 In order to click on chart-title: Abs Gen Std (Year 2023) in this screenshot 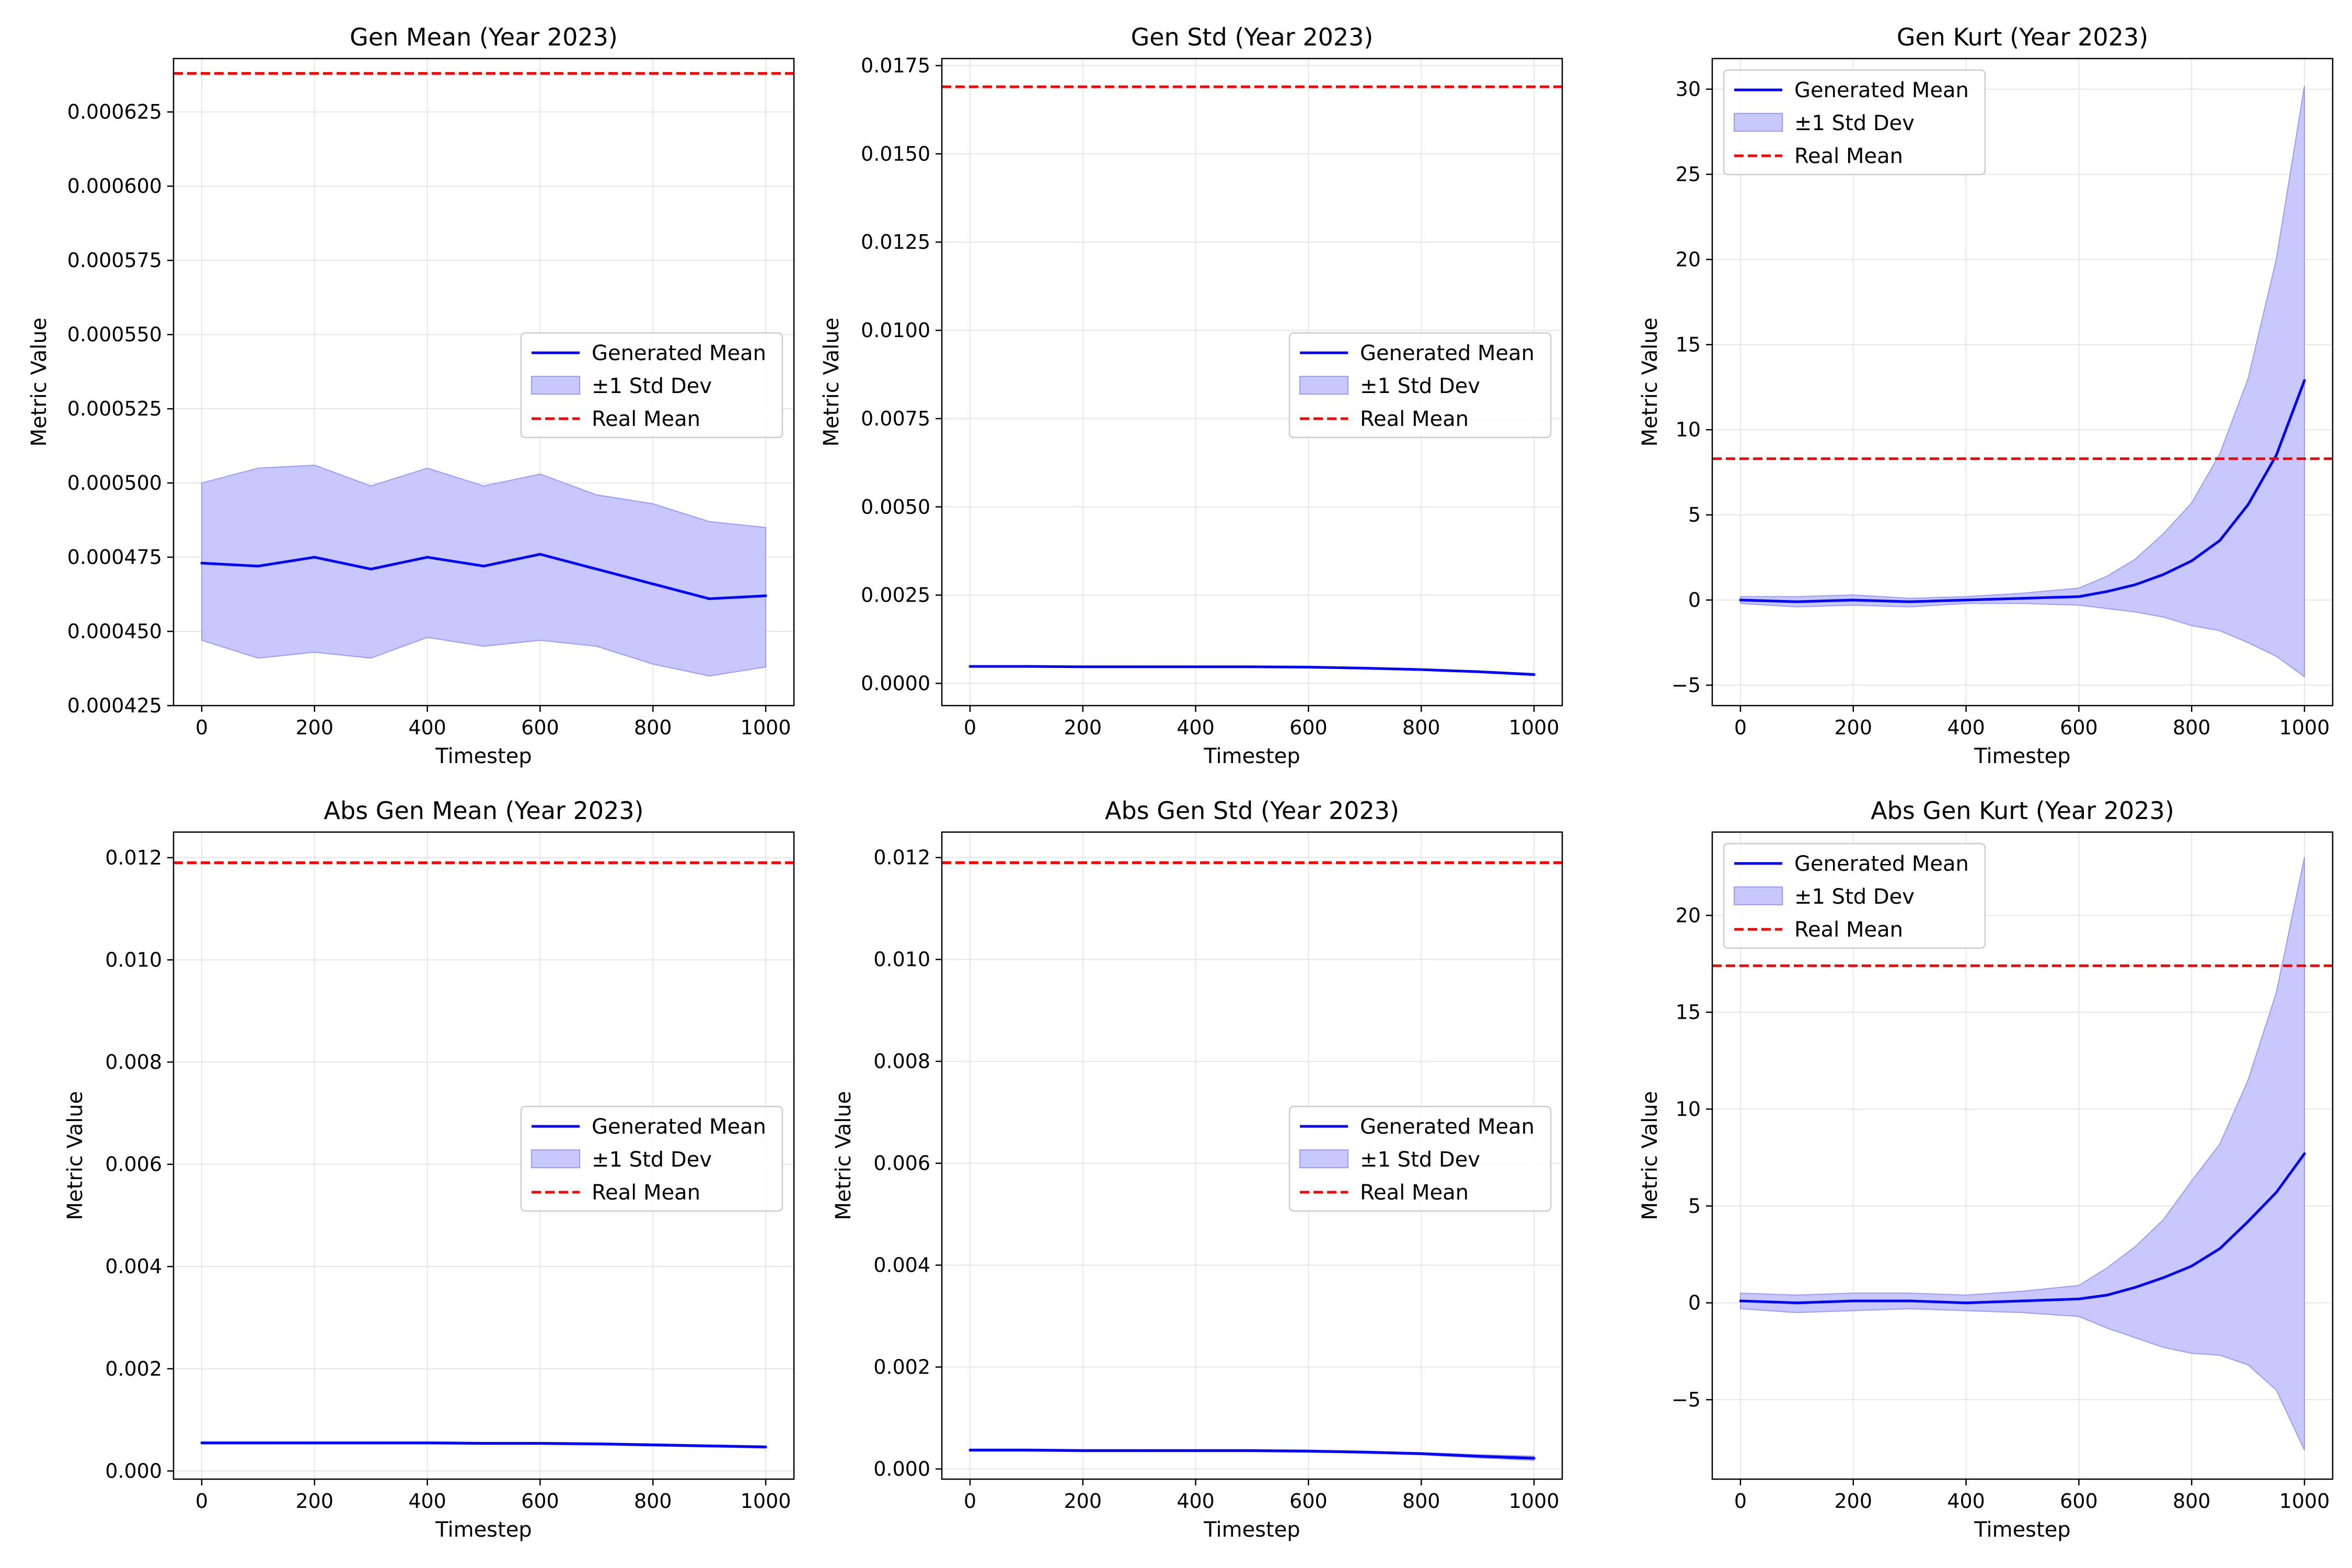, I will do `click(1252, 811)`.